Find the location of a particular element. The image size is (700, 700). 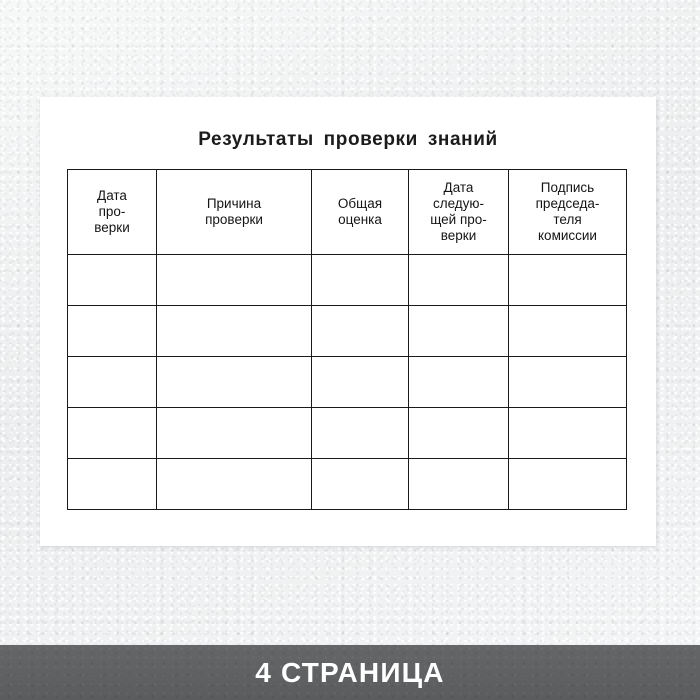

page-number-label: 4 СТРАНИЦА is located at coordinates (350, 672).